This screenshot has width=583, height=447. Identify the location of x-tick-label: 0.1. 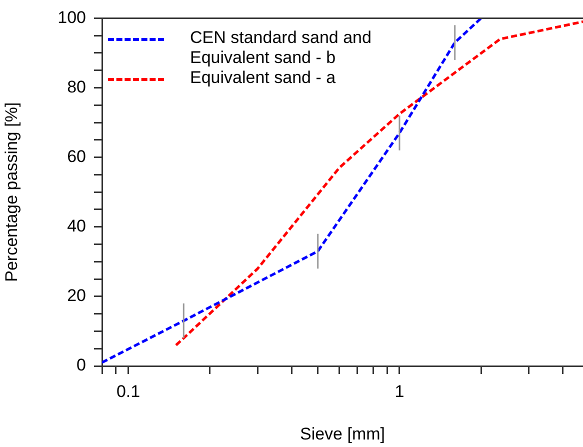
(128, 391).